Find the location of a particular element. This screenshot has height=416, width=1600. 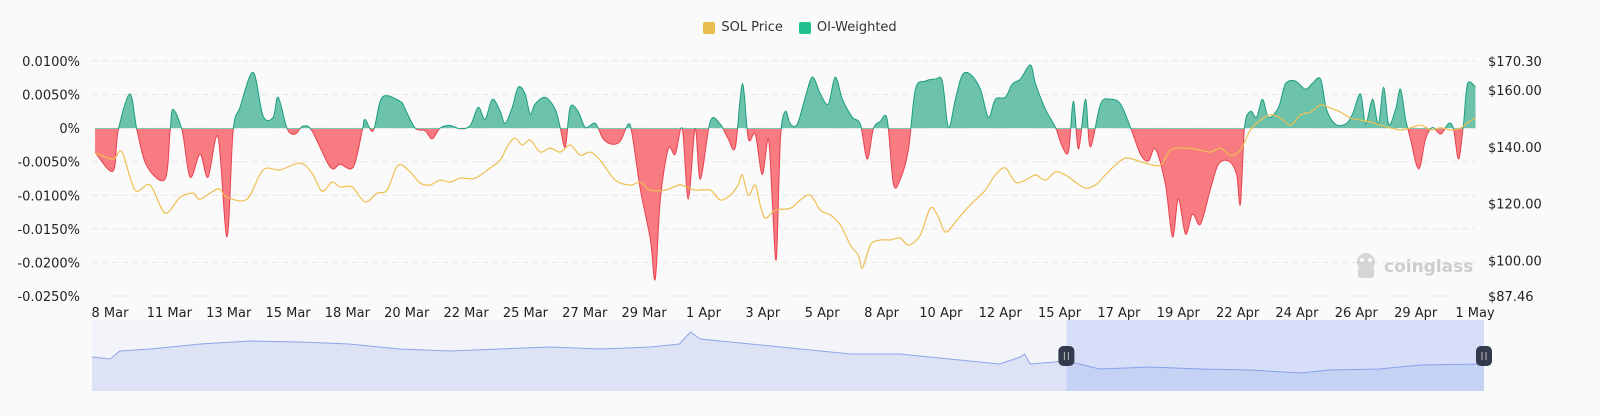

navigator is located at coordinates (791, 355).